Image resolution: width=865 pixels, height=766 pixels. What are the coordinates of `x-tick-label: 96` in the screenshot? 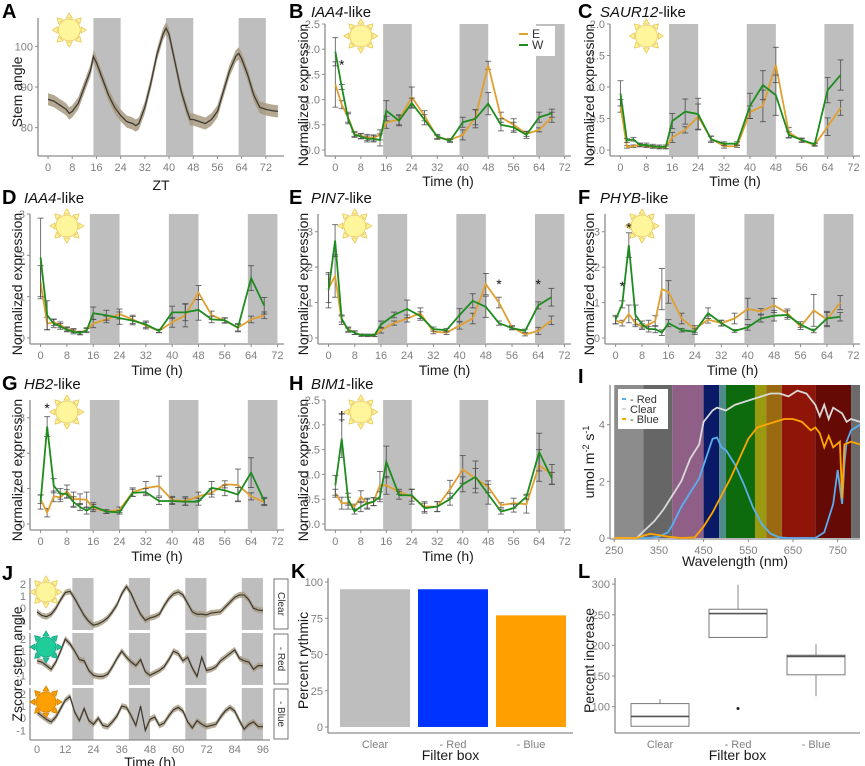 It's located at (263, 750).